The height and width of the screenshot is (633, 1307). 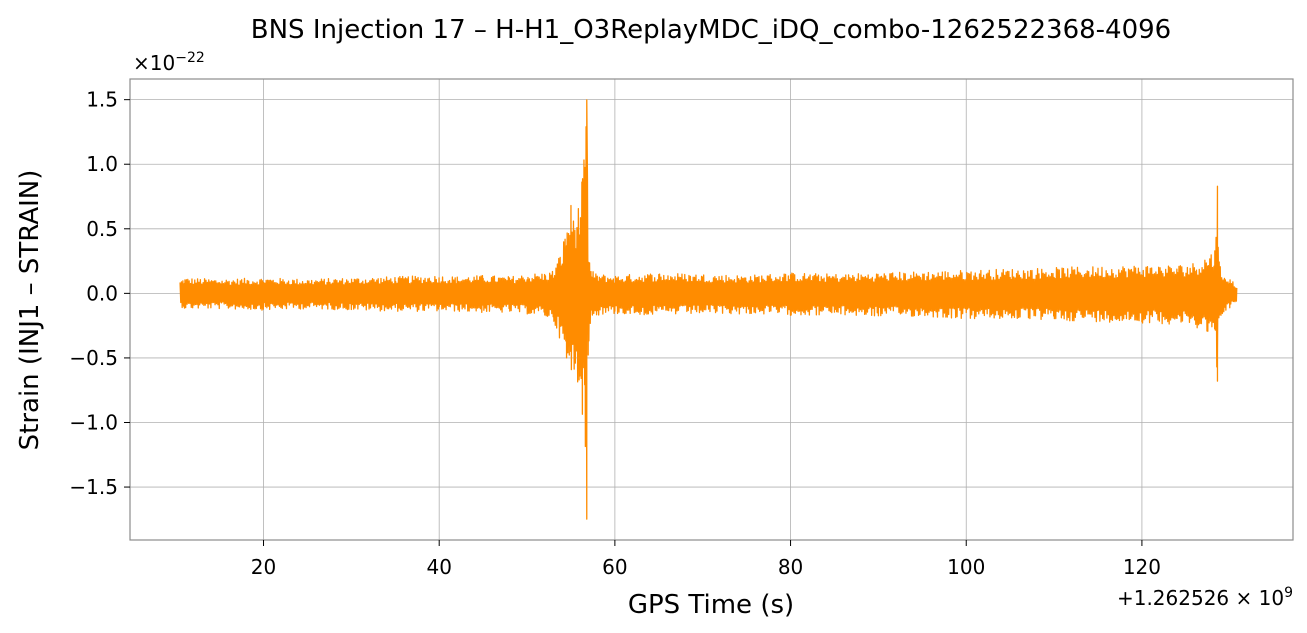 What do you see at coordinates (93, 422) in the screenshot?
I see `y-tick-label: −1.0` at bounding box center [93, 422].